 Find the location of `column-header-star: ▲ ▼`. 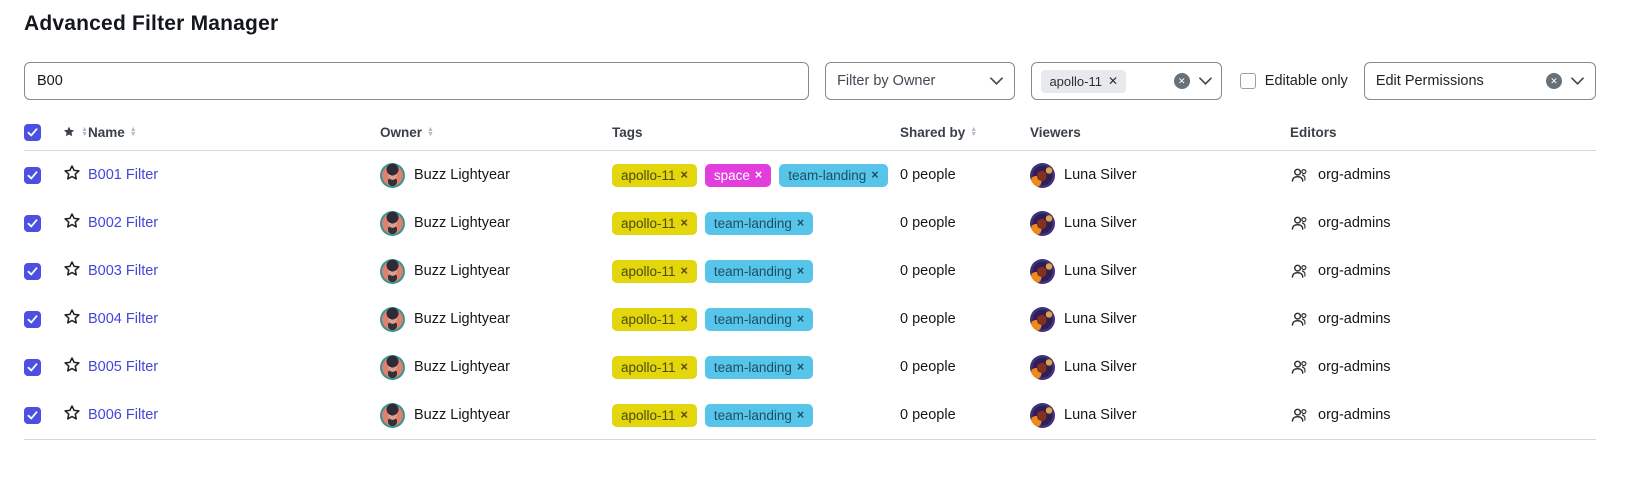

column-header-star: ▲ ▼ is located at coordinates (75, 132).